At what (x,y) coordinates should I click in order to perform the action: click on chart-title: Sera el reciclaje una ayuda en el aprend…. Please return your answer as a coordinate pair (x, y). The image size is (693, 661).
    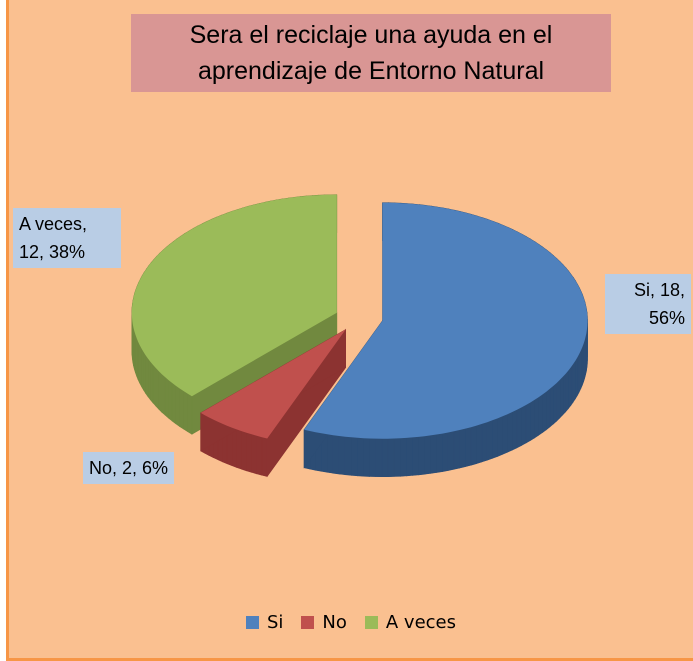
    Looking at the image, I should click on (371, 53).